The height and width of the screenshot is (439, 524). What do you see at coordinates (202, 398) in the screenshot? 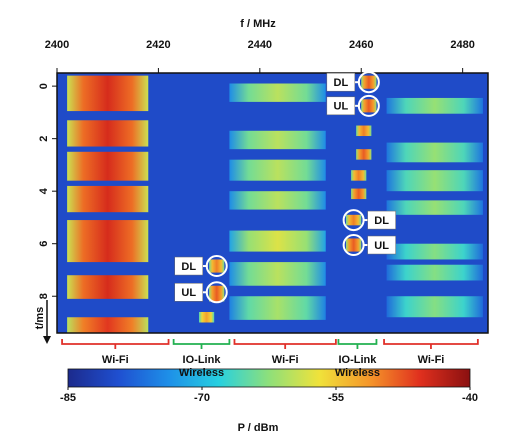
I see `colorbar-tick-label: -70` at bounding box center [202, 398].